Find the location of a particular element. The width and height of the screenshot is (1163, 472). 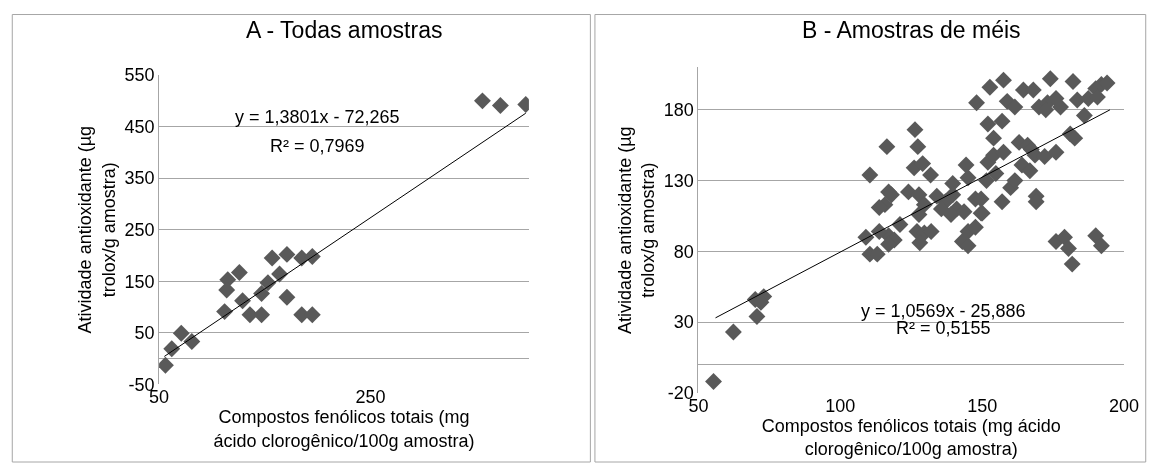

y-tick-label: 550 is located at coordinates (139, 75).